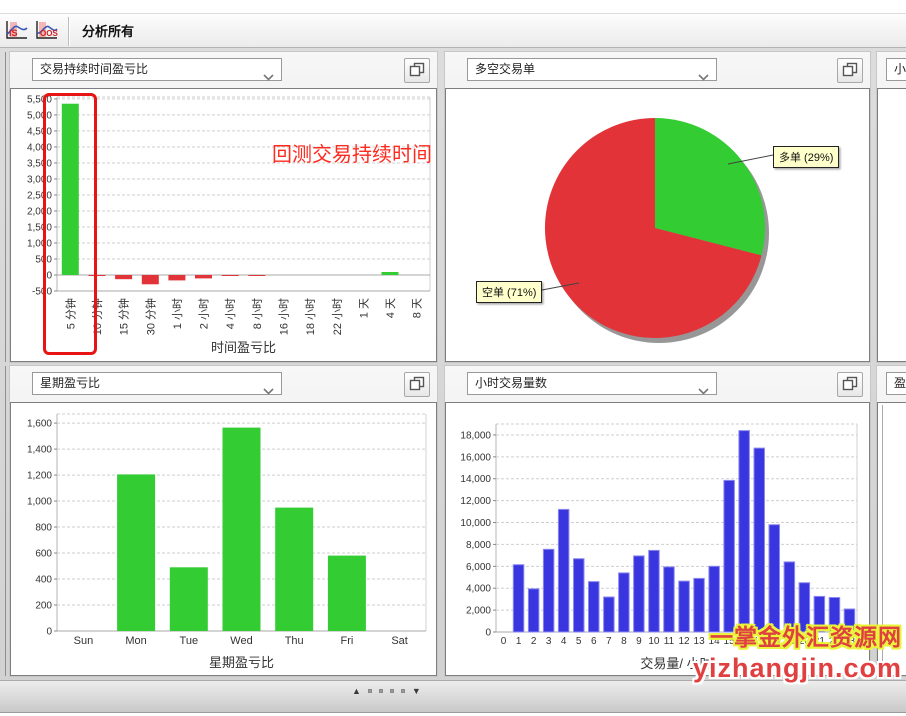 Image resolution: width=906 pixels, height=716 pixels. Describe the element at coordinates (70, 383) in the screenshot. I see `dropdown-value: 星期盈亏比` at that location.